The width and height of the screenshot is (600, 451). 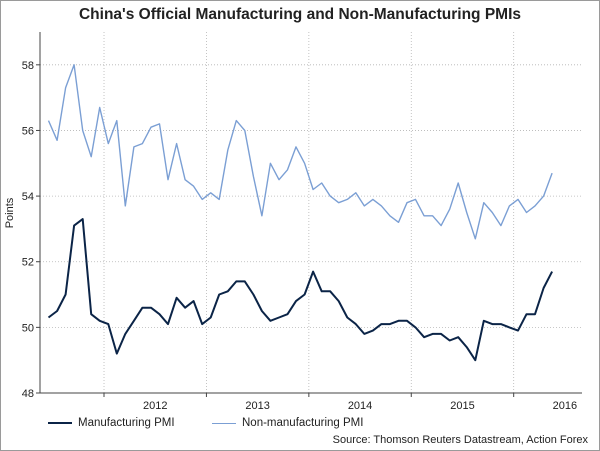 What do you see at coordinates (28, 66) in the screenshot?
I see `y-tick-label: 58` at bounding box center [28, 66].